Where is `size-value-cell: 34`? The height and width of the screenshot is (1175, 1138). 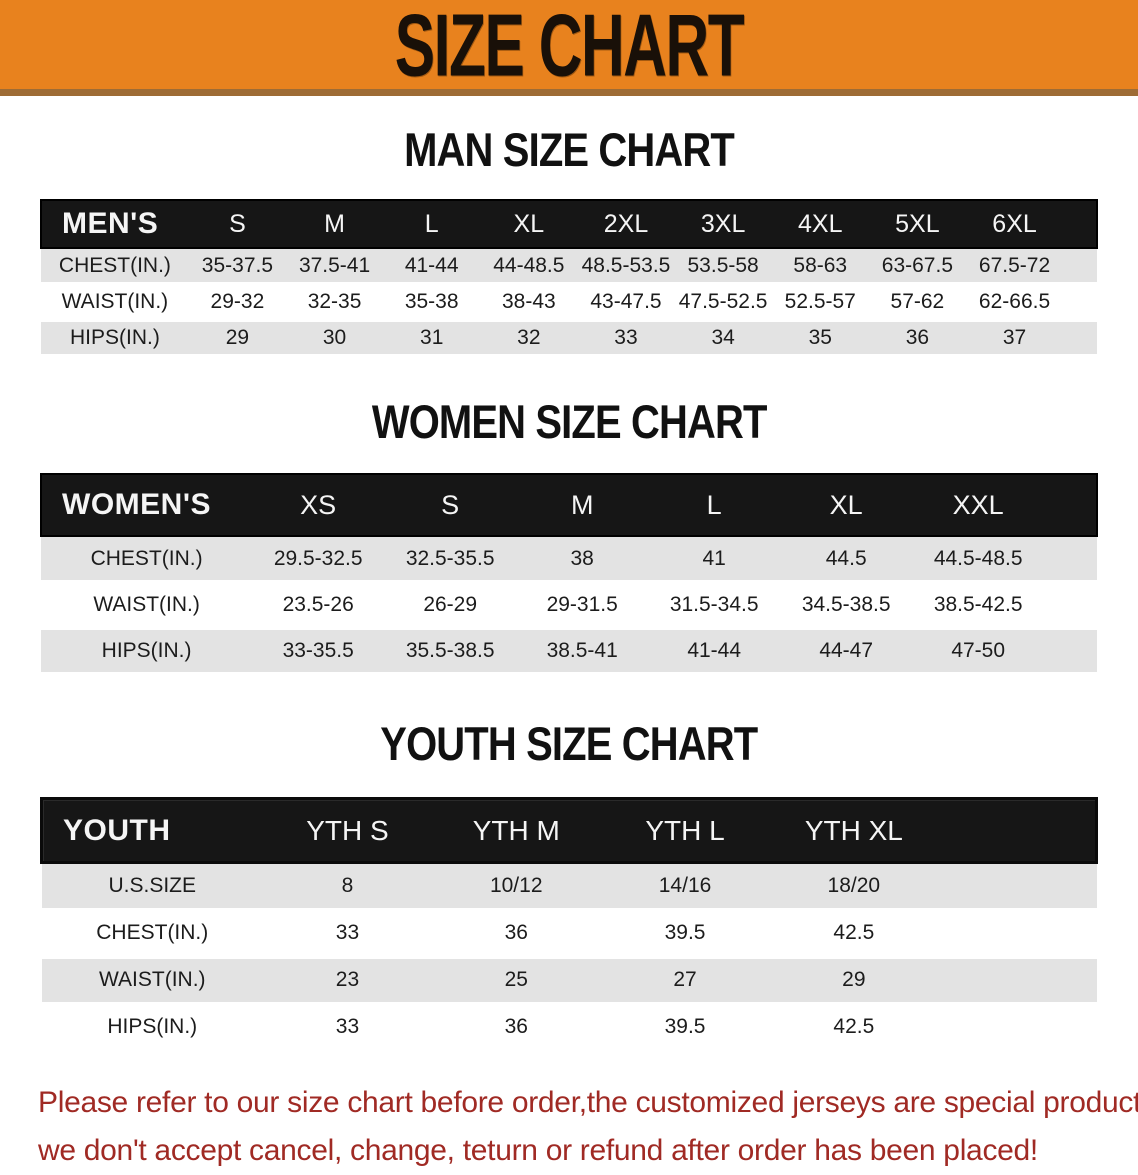
size-value-cell: 34 is located at coordinates (723, 337).